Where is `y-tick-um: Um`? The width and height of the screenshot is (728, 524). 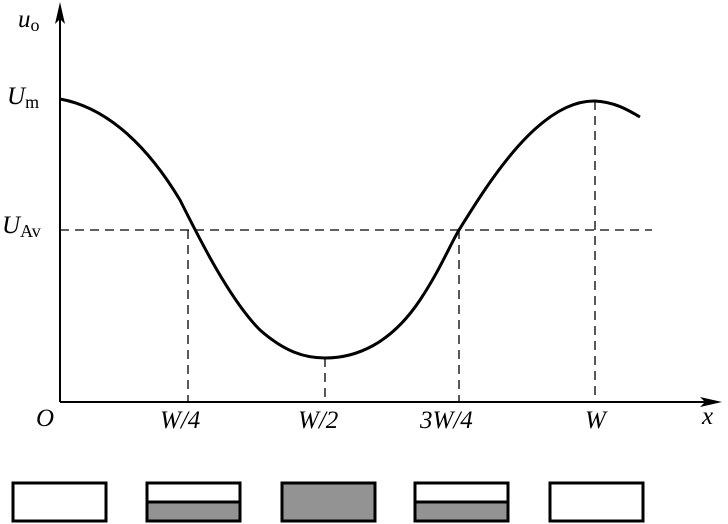 y-tick-um: Um is located at coordinates (23, 97).